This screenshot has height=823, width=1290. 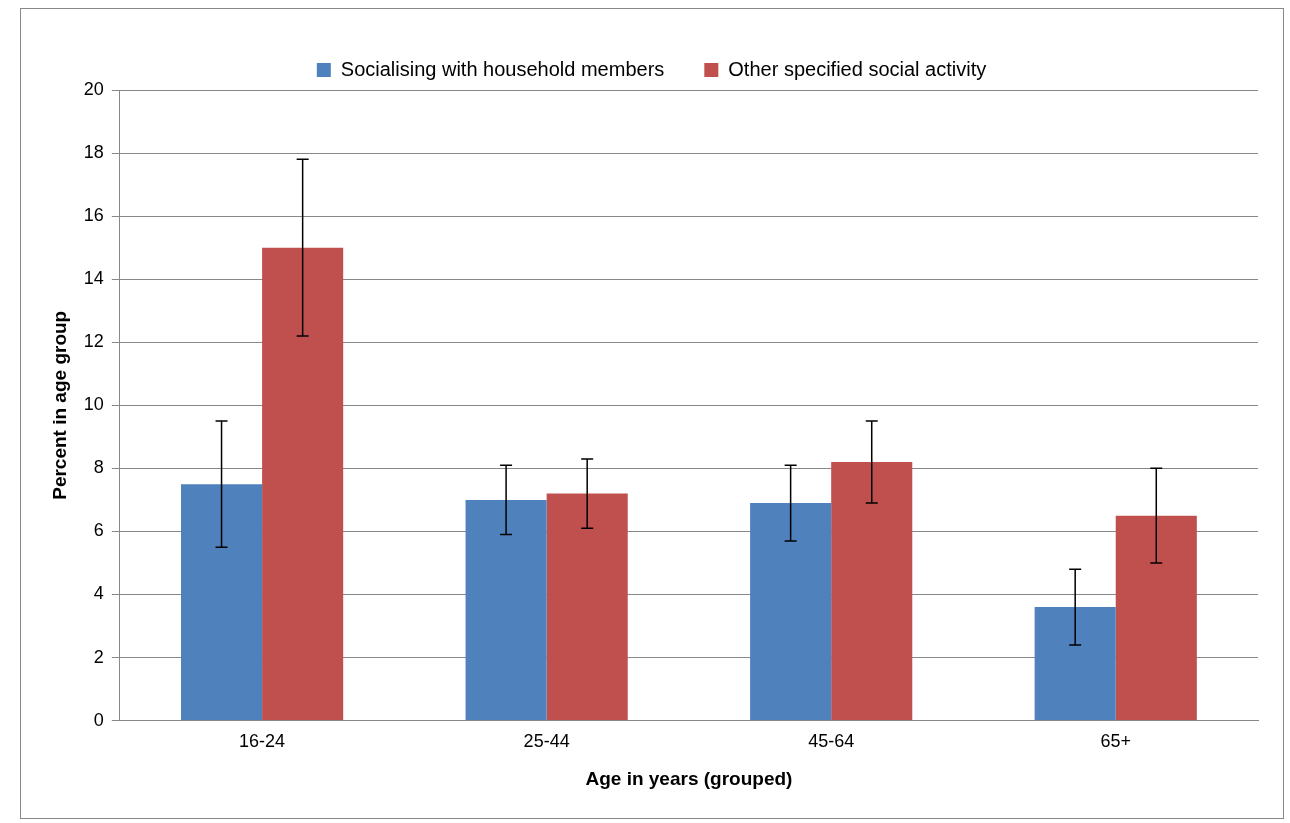 I want to click on y-tick-label: 18, so click(x=93, y=152).